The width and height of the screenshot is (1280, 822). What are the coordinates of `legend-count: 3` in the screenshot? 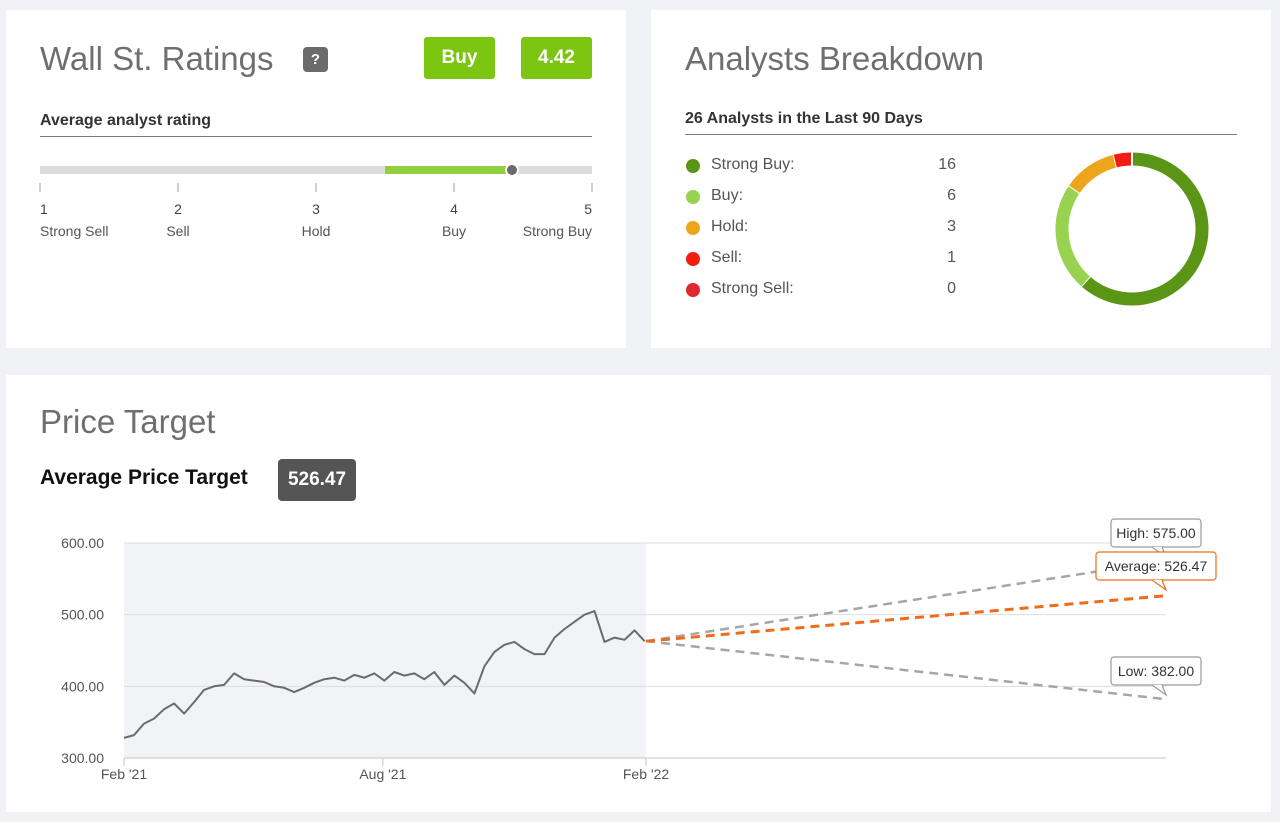 It's located at (951, 226).